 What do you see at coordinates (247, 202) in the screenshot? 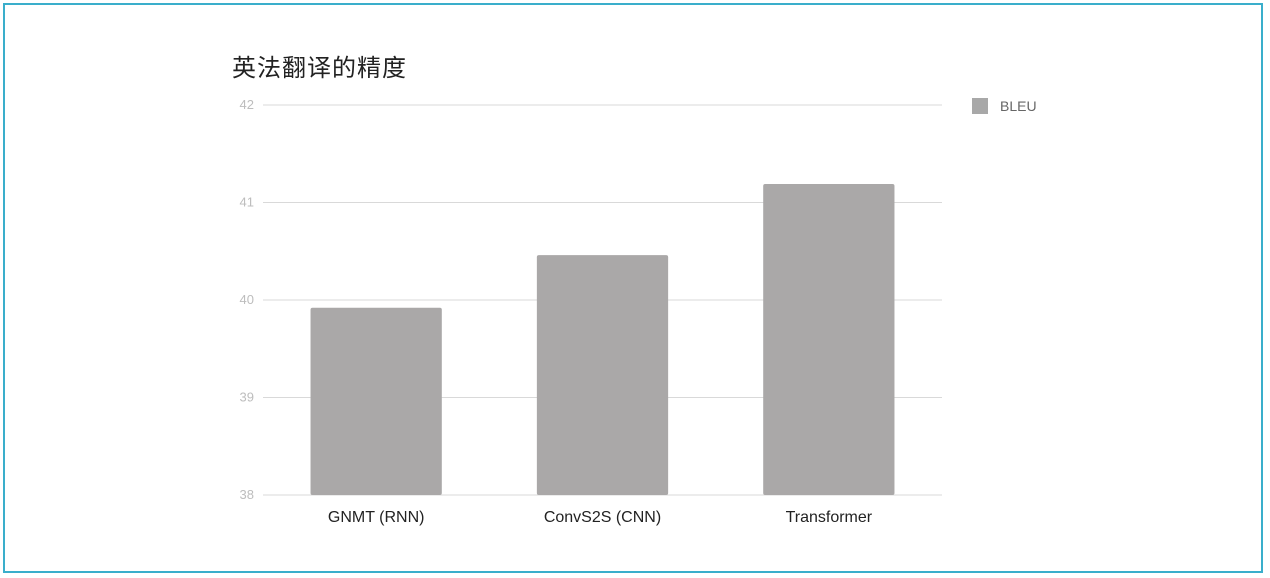
I see `y-tick-label: 41` at bounding box center [247, 202].